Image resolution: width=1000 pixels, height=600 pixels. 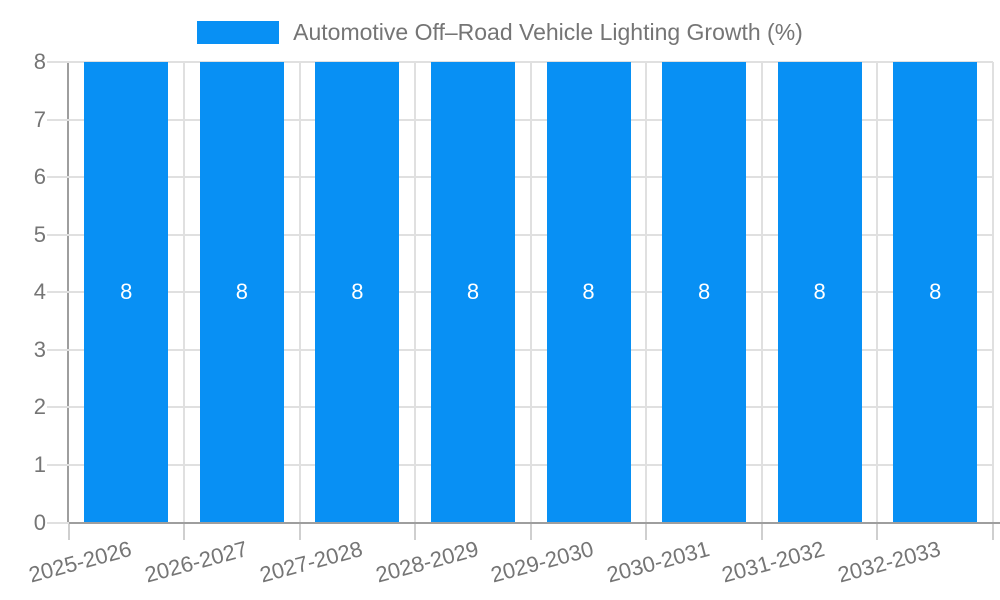 What do you see at coordinates (39, 119) in the screenshot?
I see `y-axis-tick-label: 7` at bounding box center [39, 119].